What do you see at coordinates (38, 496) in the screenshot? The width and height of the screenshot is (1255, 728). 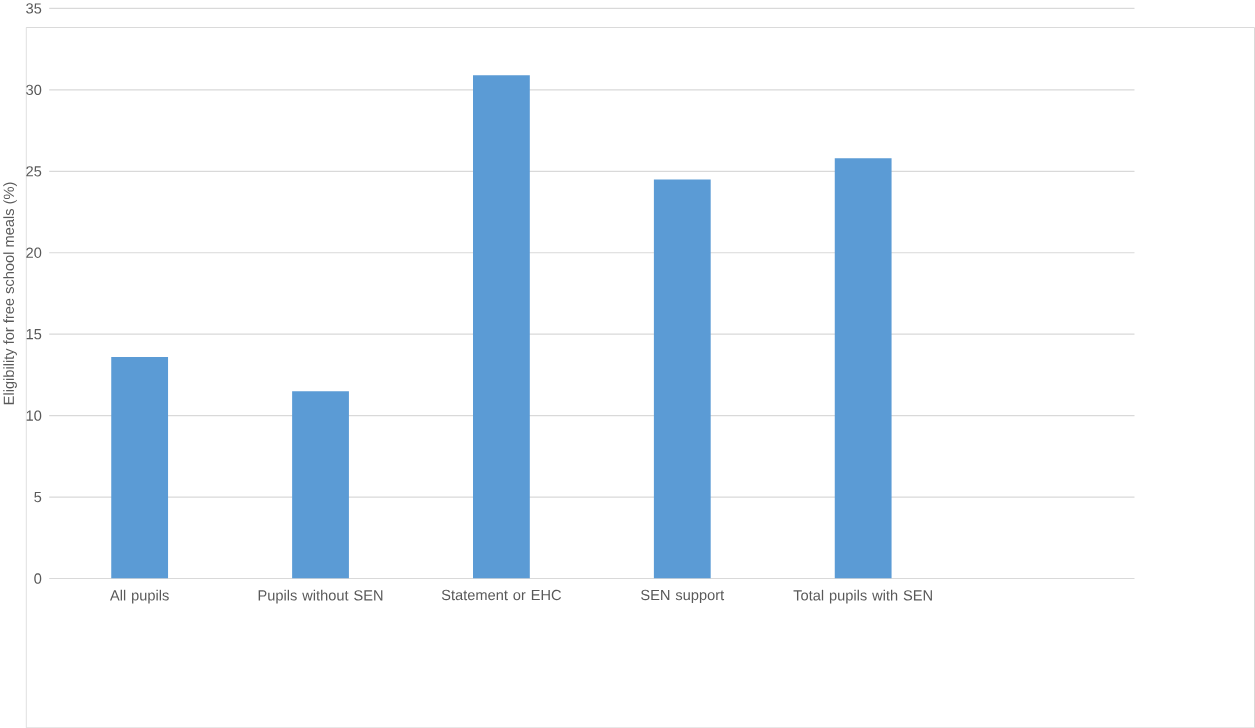 I see `y-tick-label: 5` at bounding box center [38, 496].